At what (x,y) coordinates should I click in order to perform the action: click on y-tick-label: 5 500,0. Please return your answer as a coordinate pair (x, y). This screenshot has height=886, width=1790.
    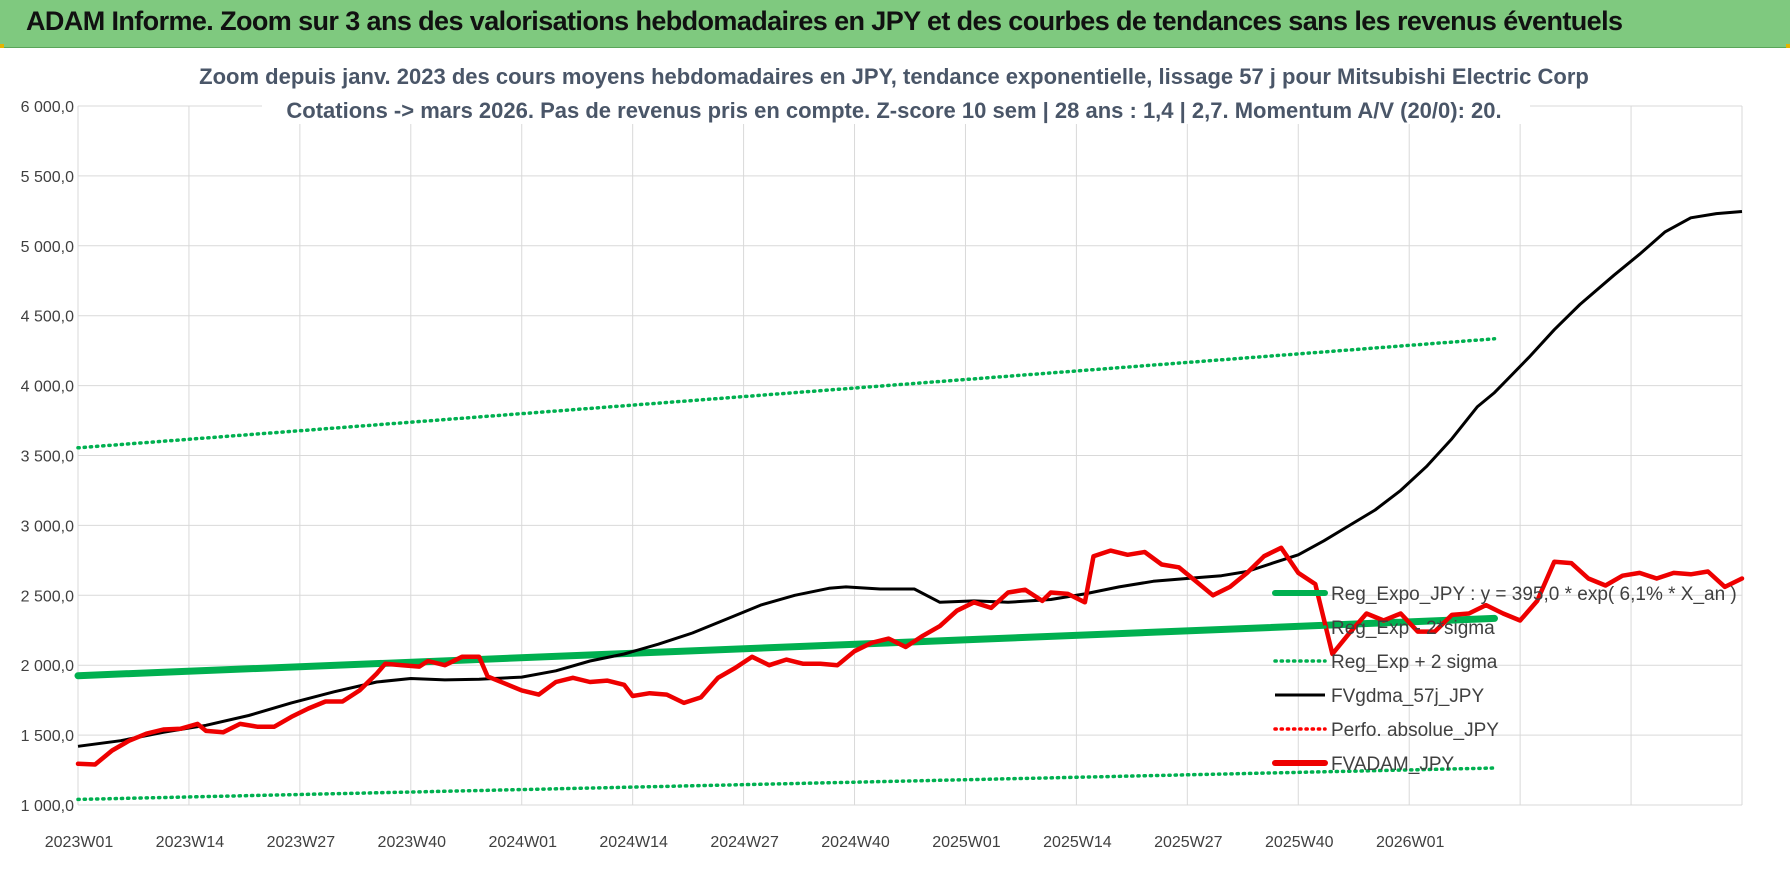
    Looking at the image, I should click on (47, 177).